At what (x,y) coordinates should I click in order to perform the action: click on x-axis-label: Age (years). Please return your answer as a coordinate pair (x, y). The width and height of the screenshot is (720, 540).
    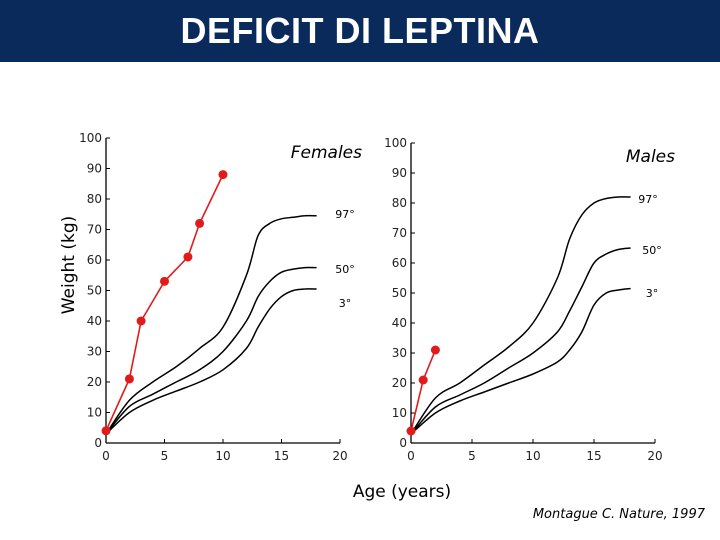
    Looking at the image, I should click on (402, 492).